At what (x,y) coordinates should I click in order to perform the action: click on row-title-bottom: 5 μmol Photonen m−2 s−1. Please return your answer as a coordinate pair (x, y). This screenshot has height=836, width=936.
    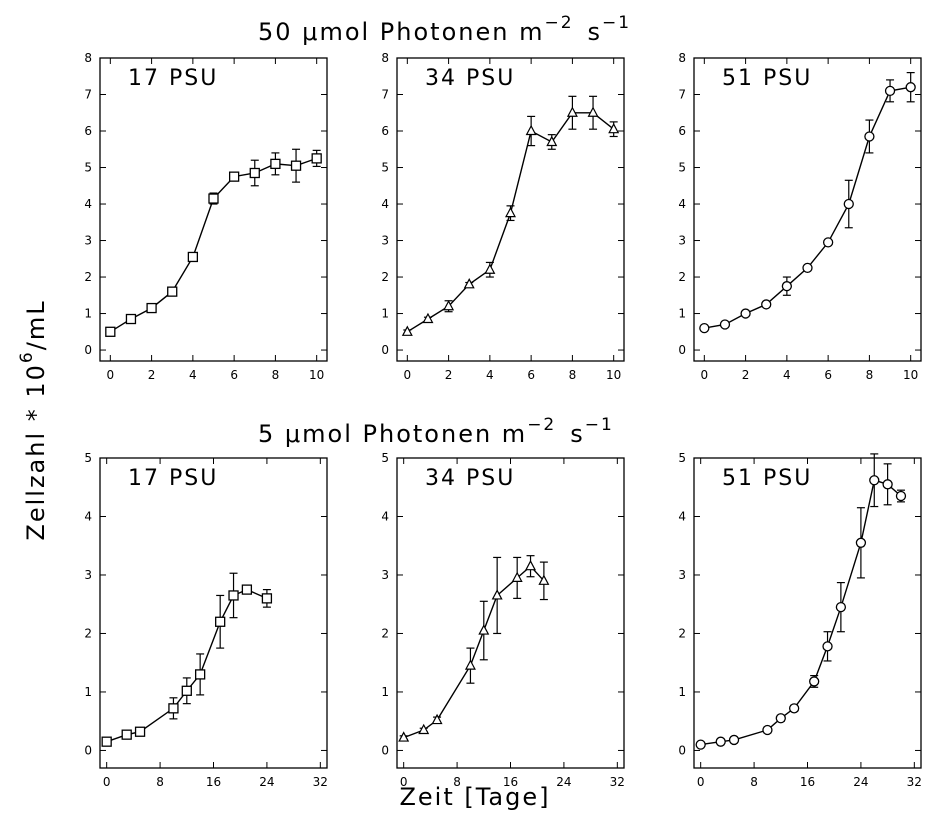
    Looking at the image, I should click on (436, 431).